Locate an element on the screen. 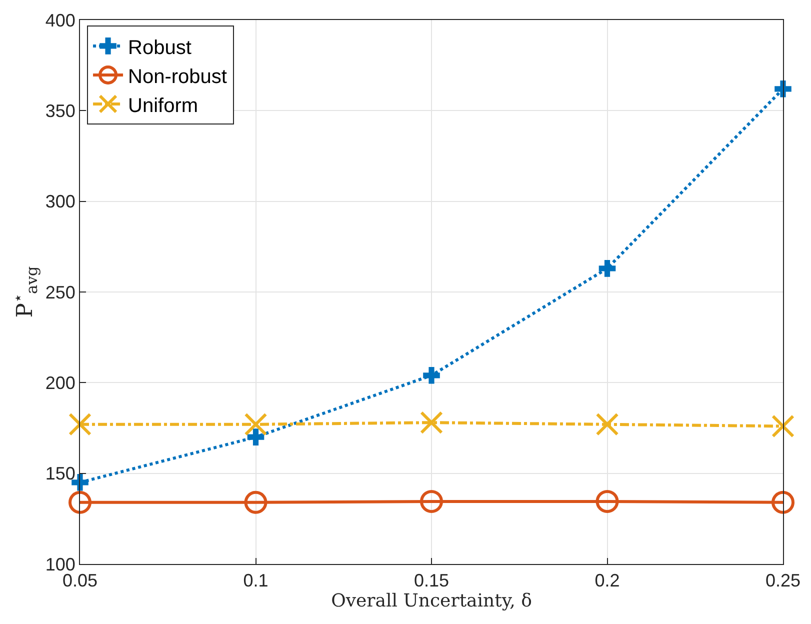 This screenshot has height=624, width=811. y-tick-label: 150 is located at coordinates (60, 474).